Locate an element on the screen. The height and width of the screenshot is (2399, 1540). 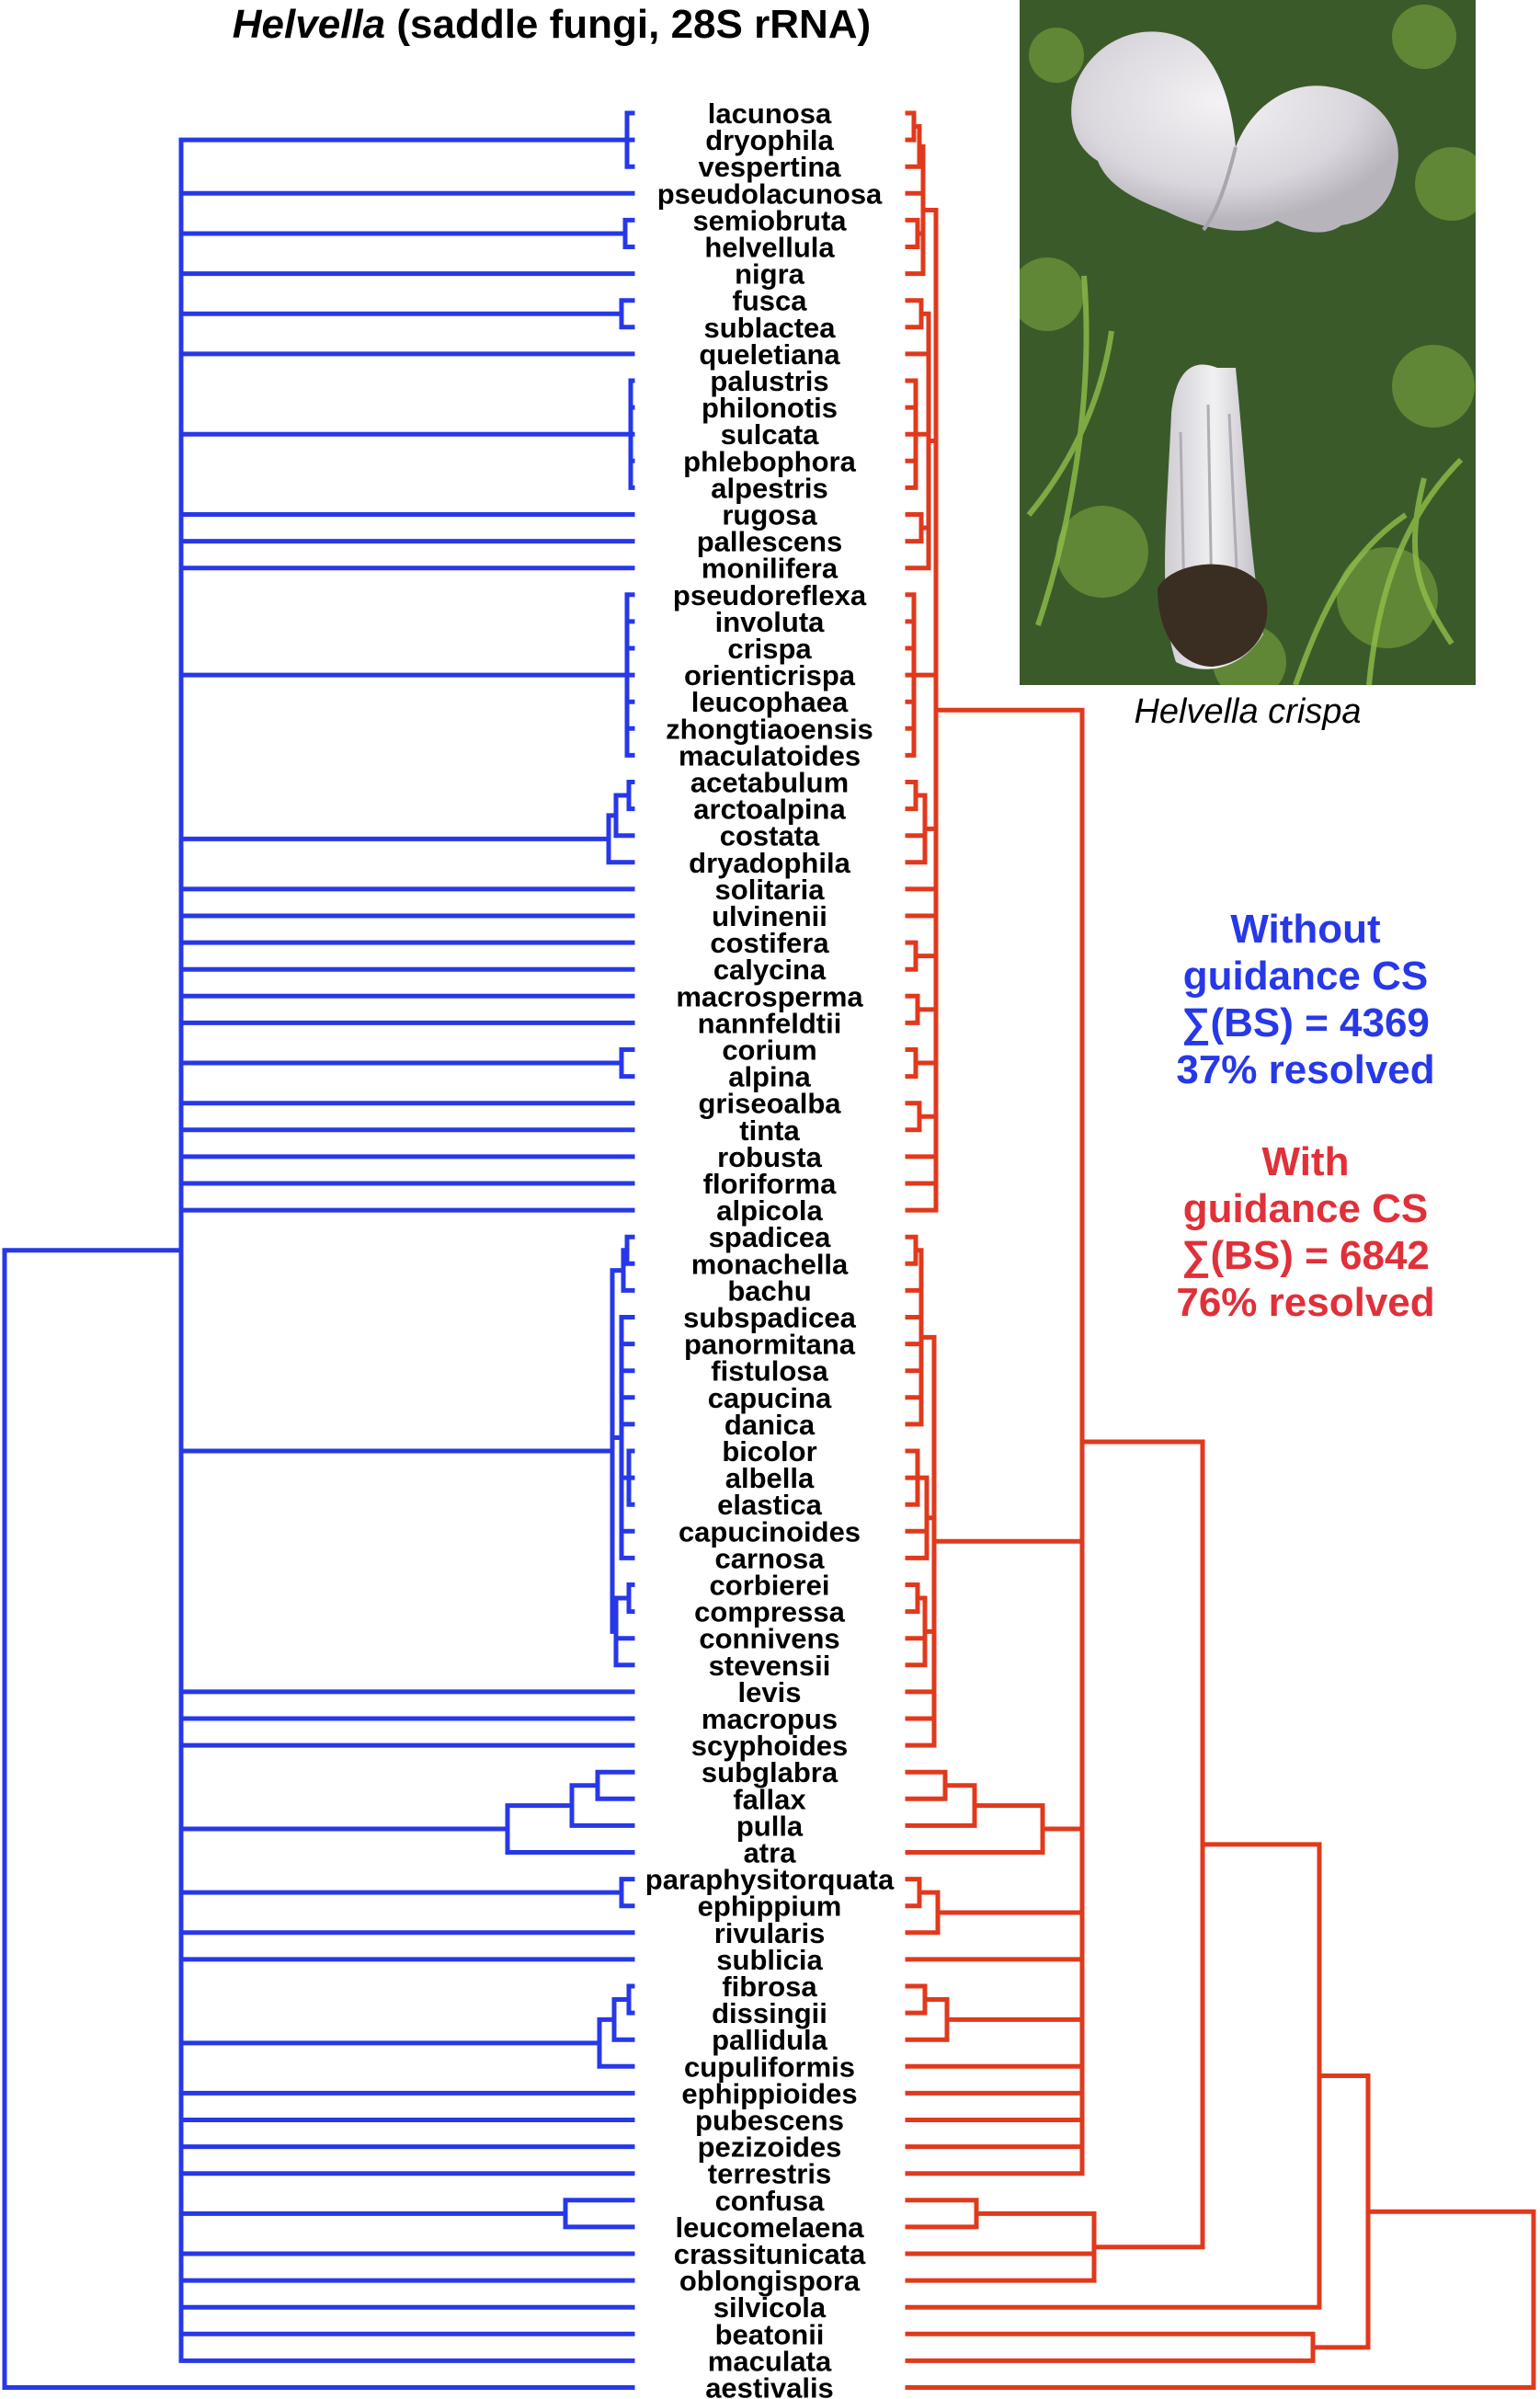
taxon-label: vespertina is located at coordinates (769, 167).